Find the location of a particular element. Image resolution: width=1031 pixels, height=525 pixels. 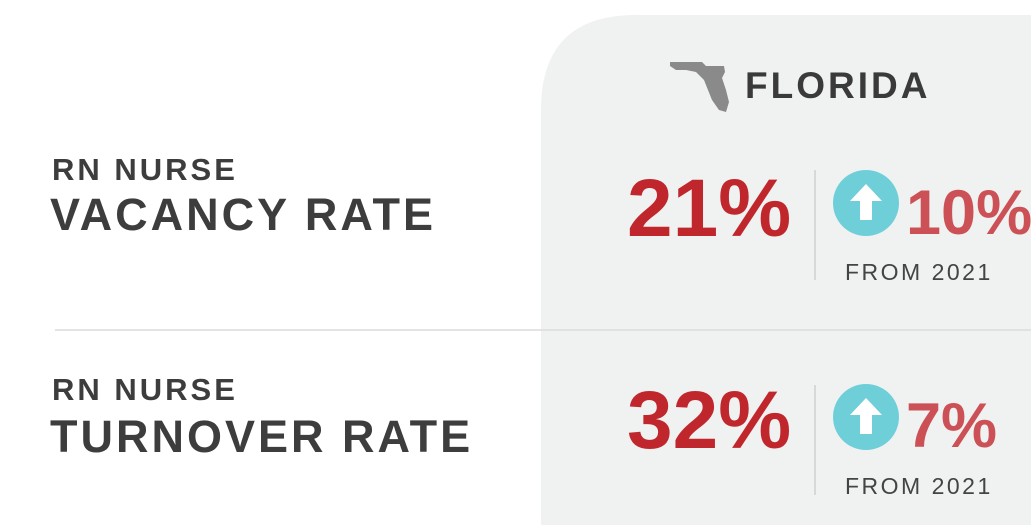

stat-value: 21% is located at coordinates (709, 208).